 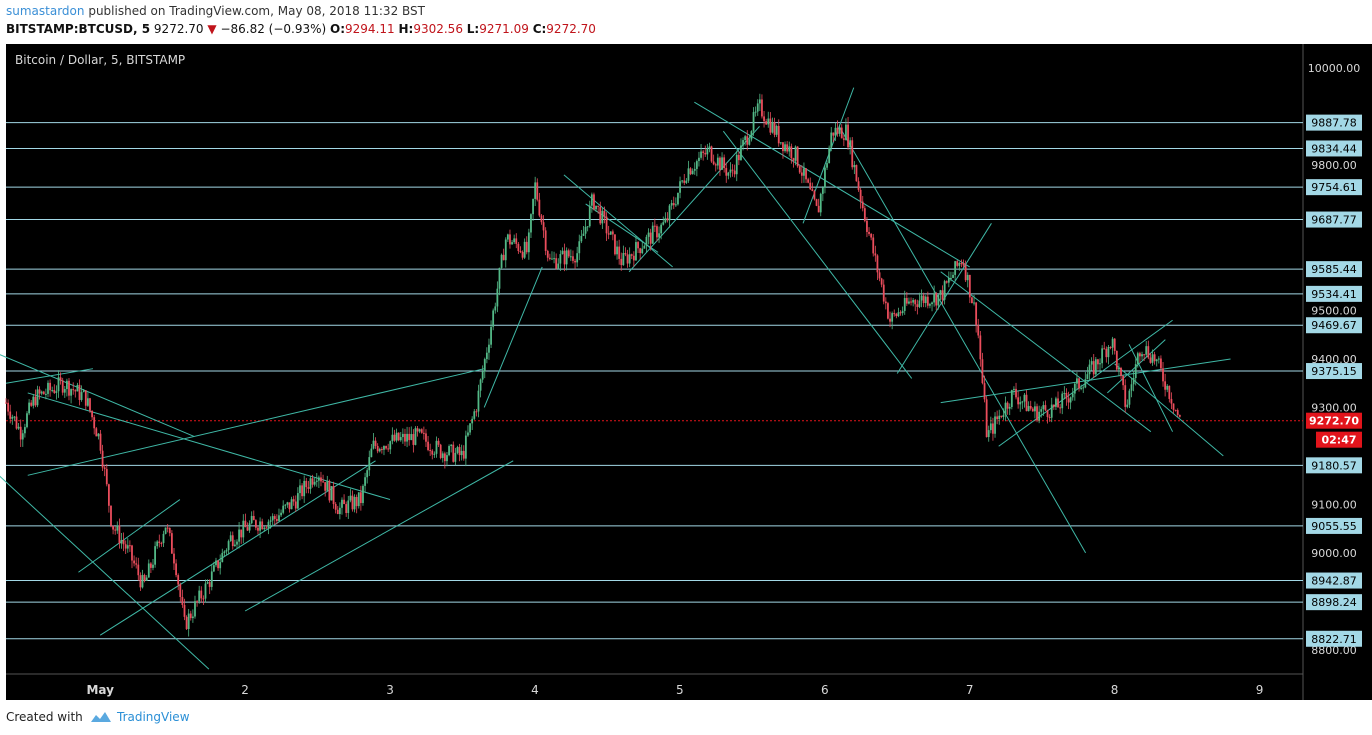 What do you see at coordinates (1334, 294) in the screenshot?
I see `level-price-label: 9534.41` at bounding box center [1334, 294].